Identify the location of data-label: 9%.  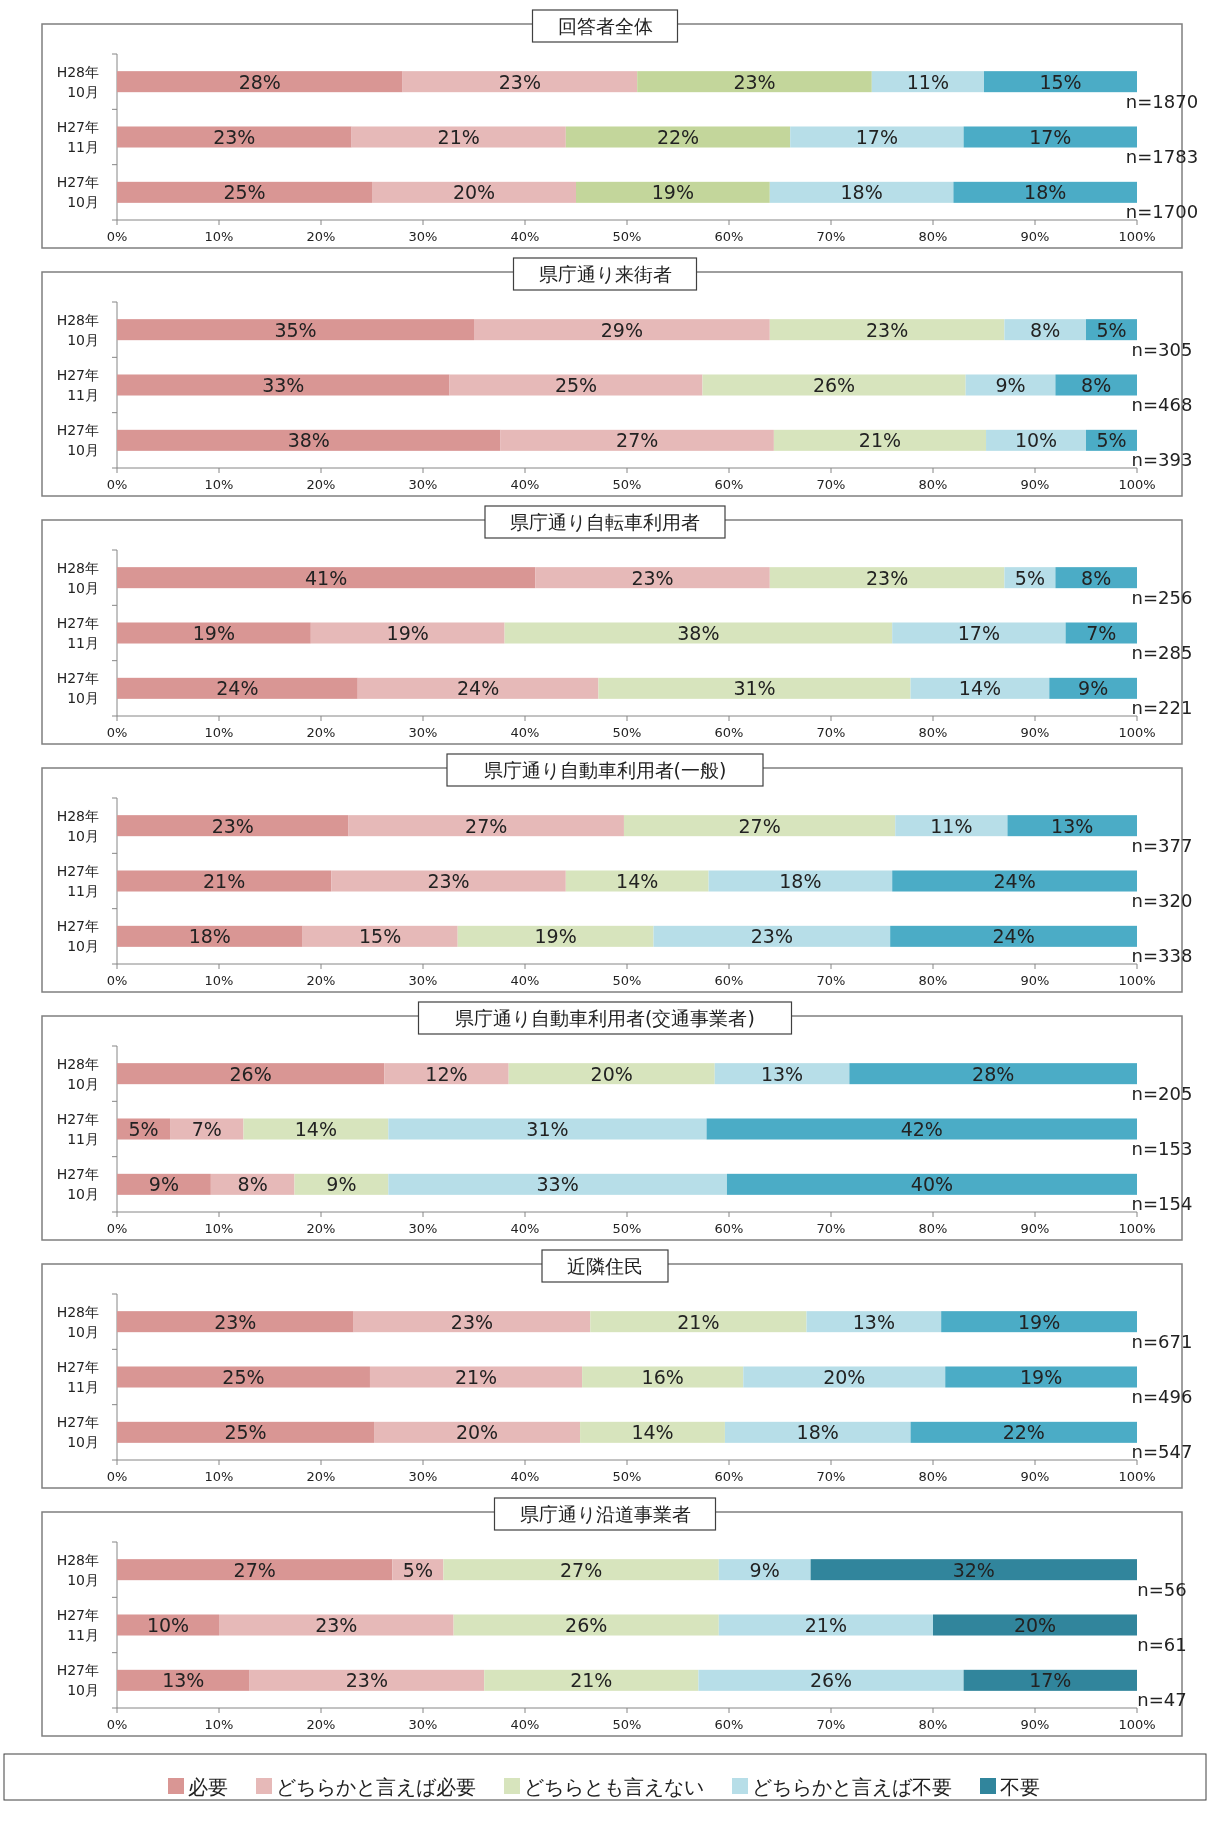
(764, 1569).